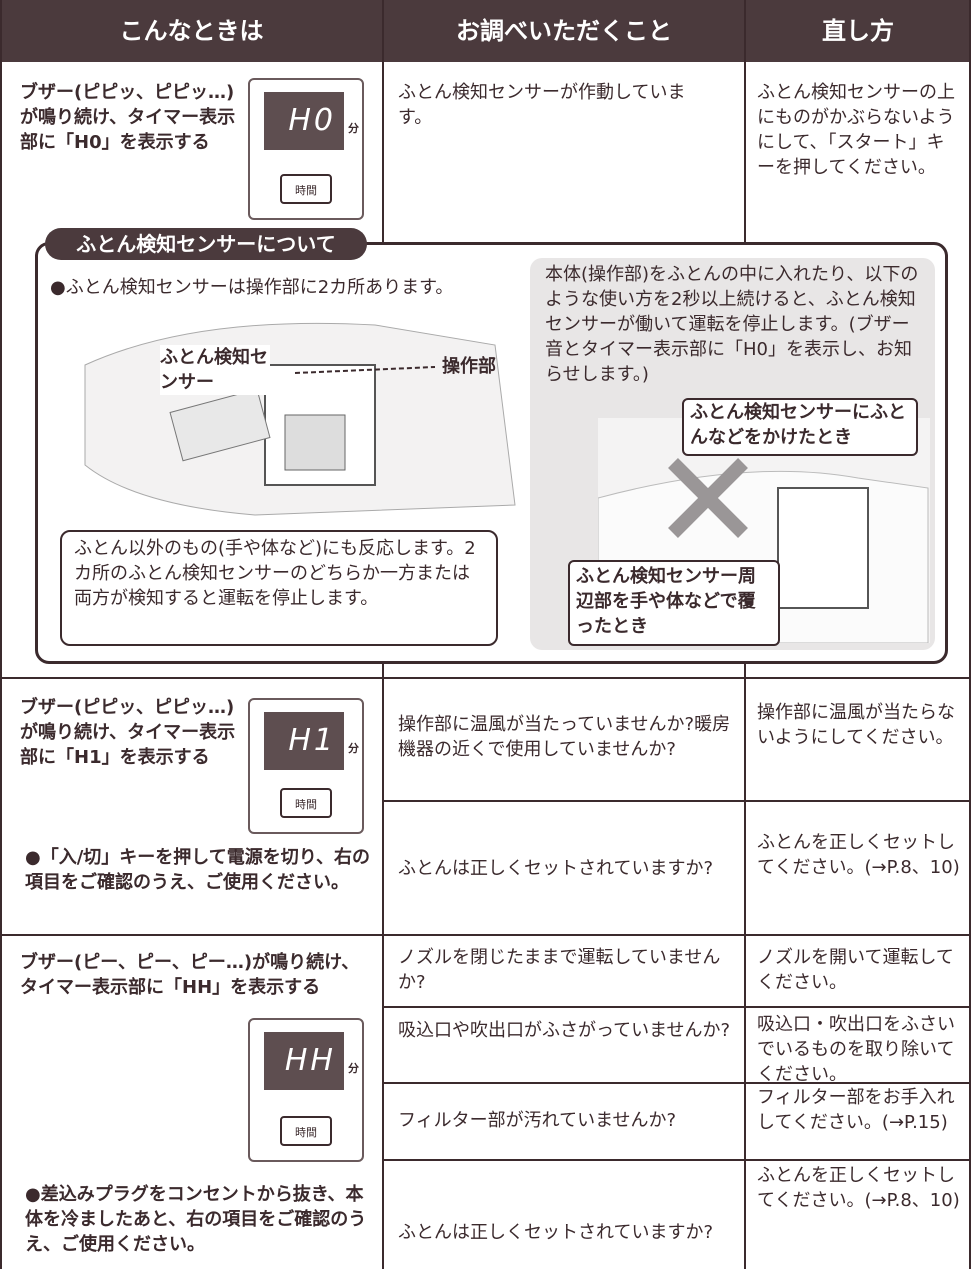 The height and width of the screenshot is (1269, 971). Describe the element at coordinates (304, 741) in the screenshot. I see `display-code: H1` at that location.